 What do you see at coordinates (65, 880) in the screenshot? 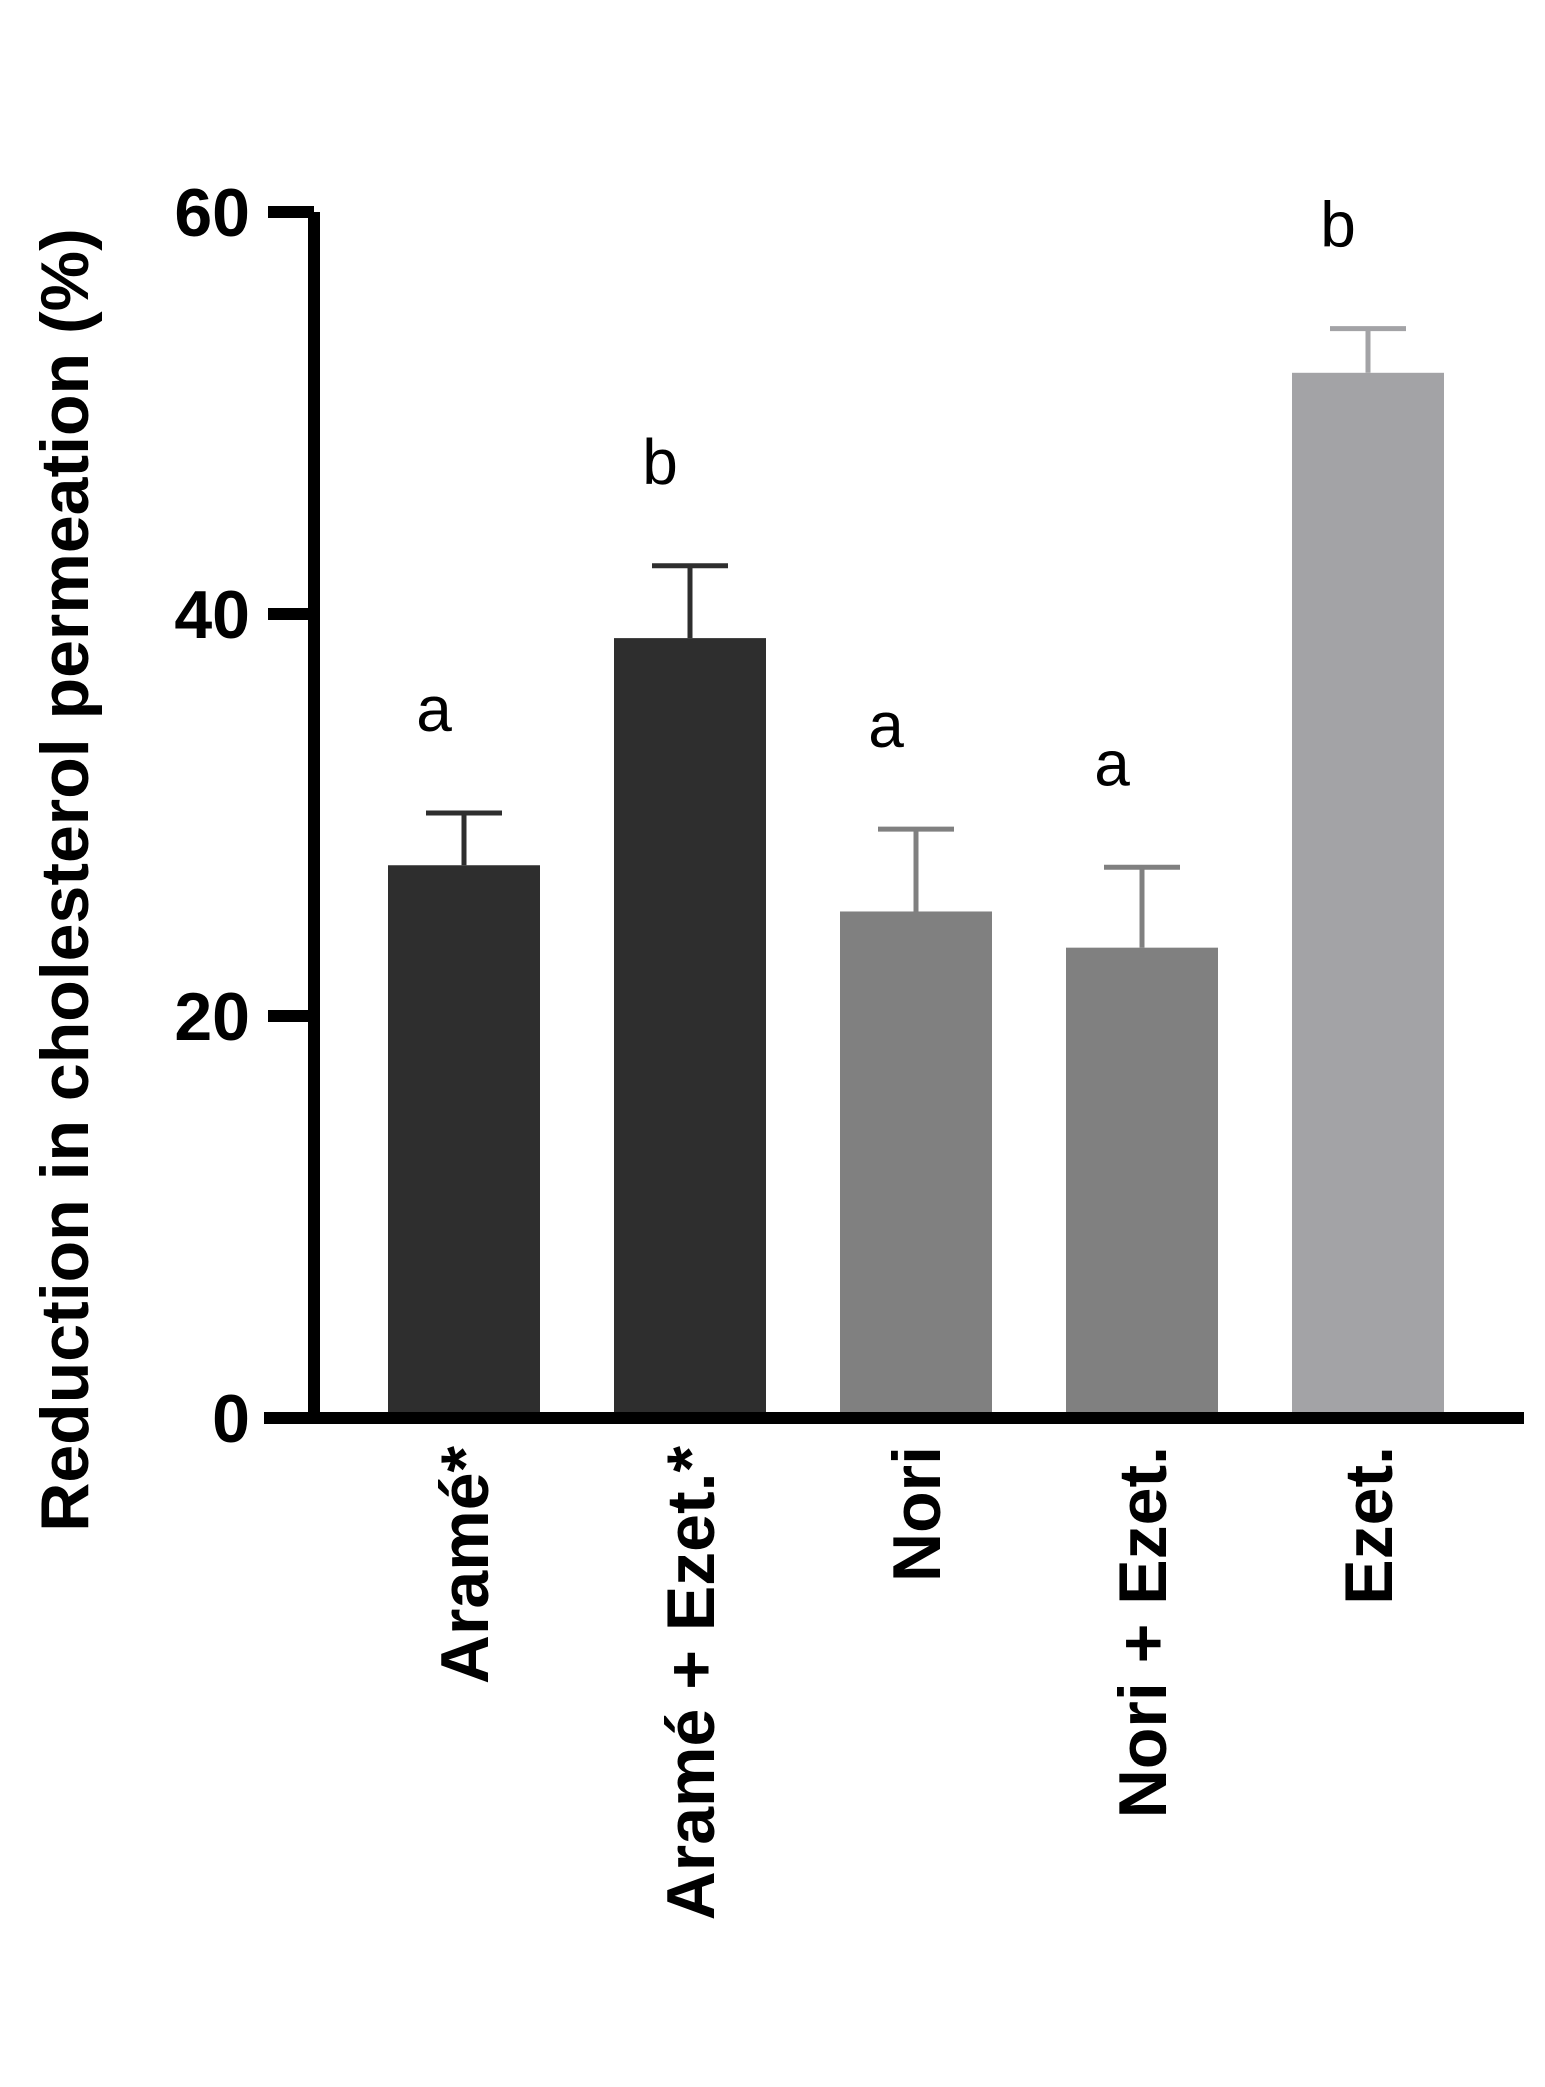
I see `y-axis-label: Reduction in cholesterol permeation (%)` at bounding box center [65, 880].